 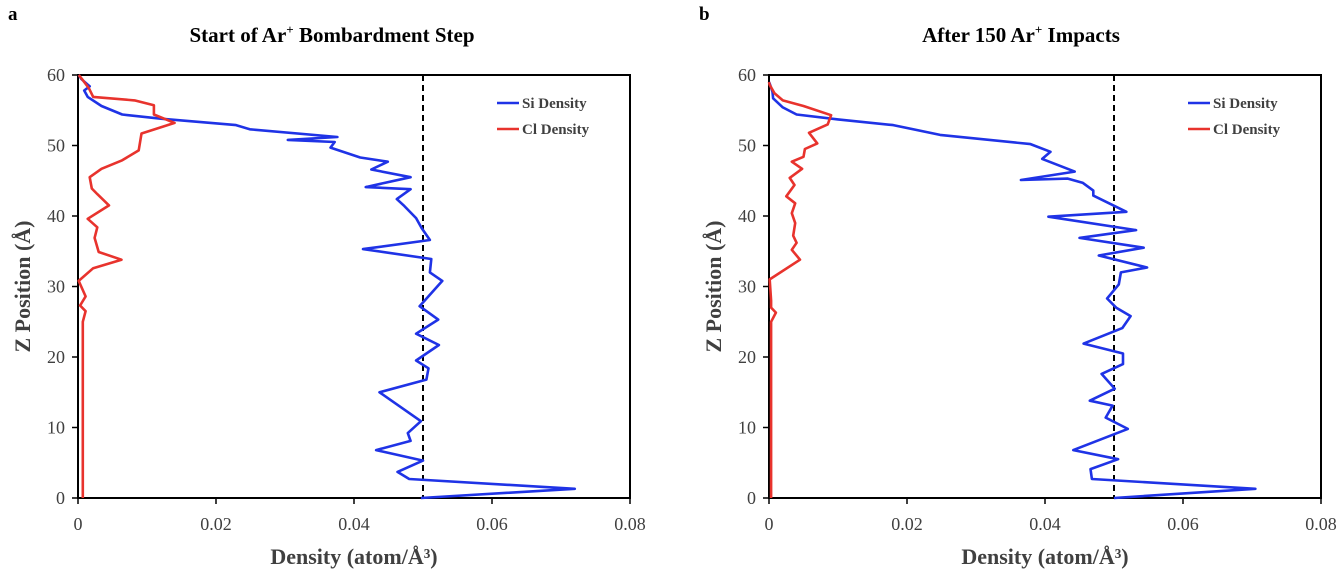 What do you see at coordinates (978, 35) in the screenshot?
I see `title-main: After 150 Ar` at bounding box center [978, 35].